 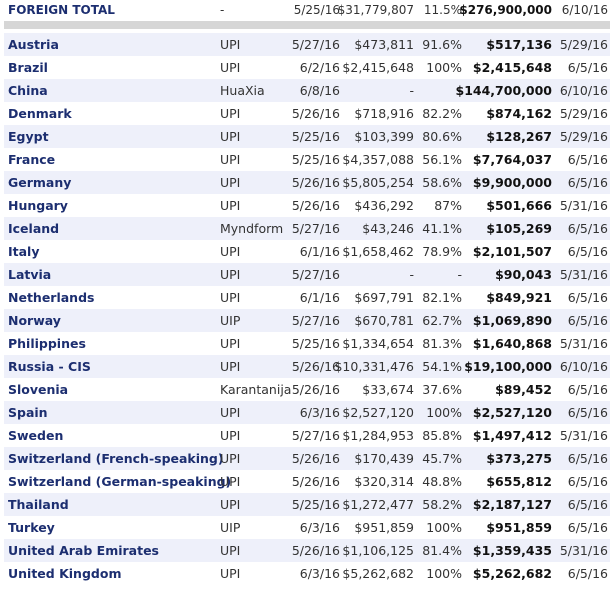 I want to click on country-name: France, so click(x=32, y=159).